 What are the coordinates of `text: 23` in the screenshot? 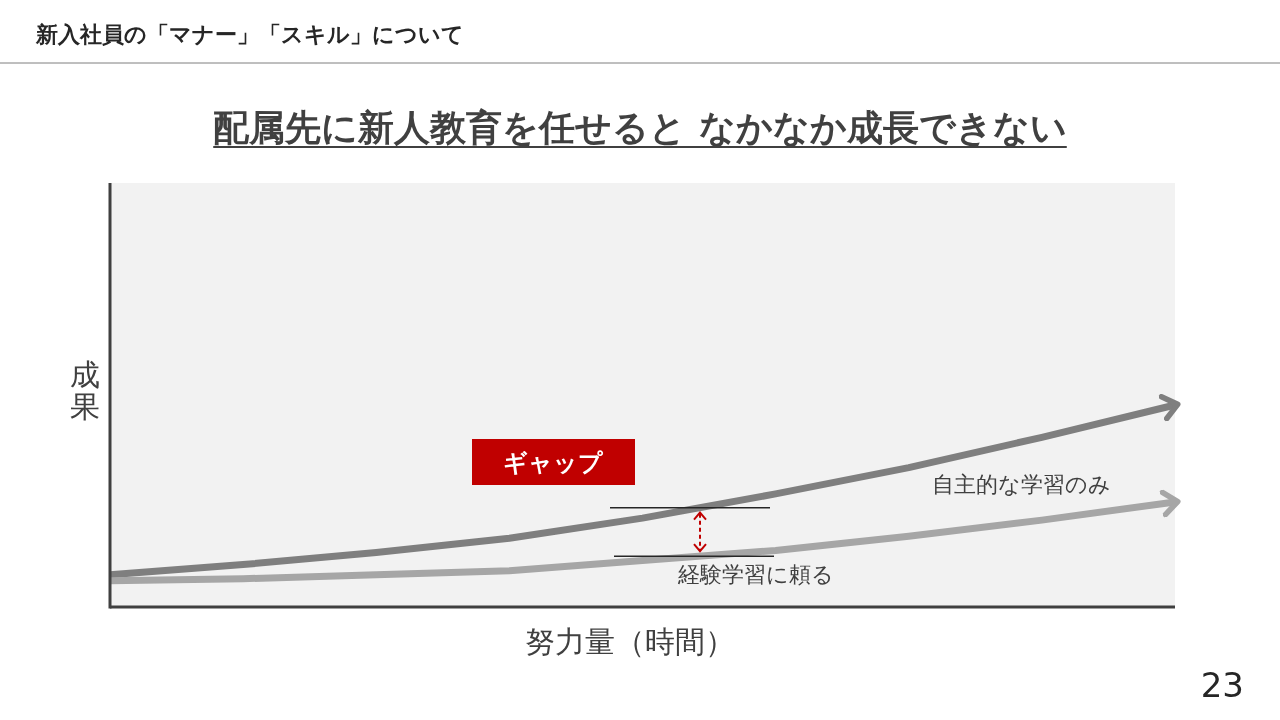 It's located at (1222, 685).